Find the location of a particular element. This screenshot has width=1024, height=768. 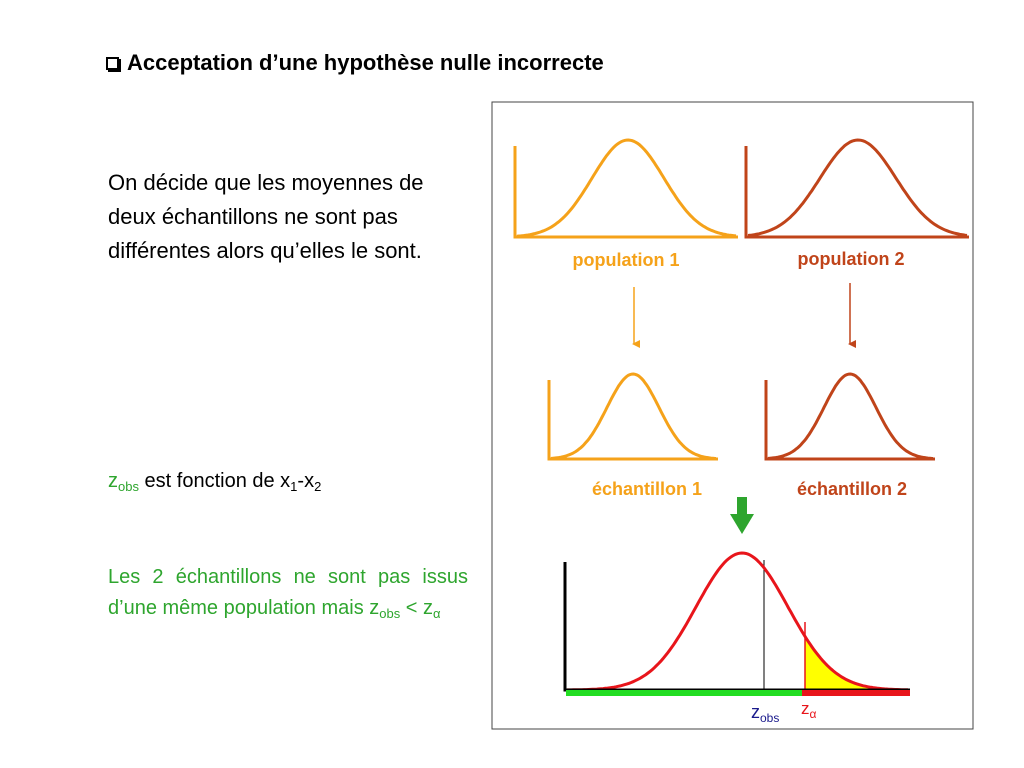

sample-2-label: échantillon 2 is located at coordinates (852, 489).